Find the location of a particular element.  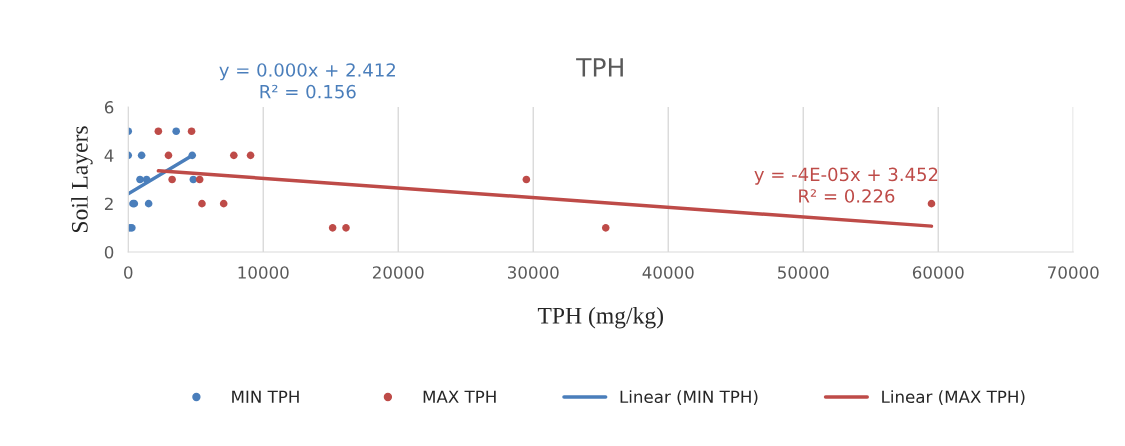

legend-label: Linear (MAX TPH) is located at coordinates (953, 398).